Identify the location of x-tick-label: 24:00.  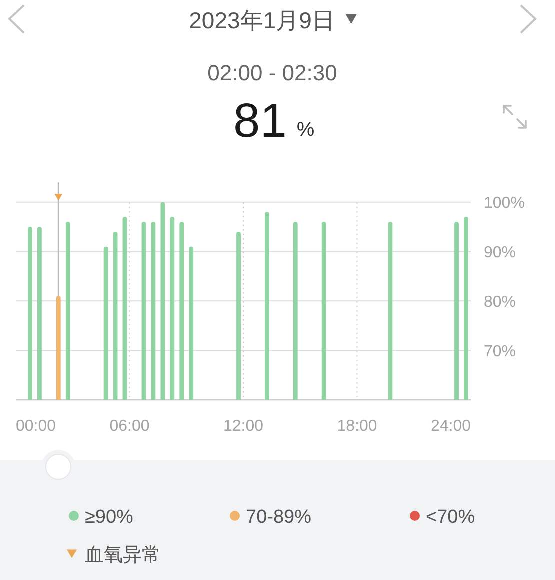
(450, 426).